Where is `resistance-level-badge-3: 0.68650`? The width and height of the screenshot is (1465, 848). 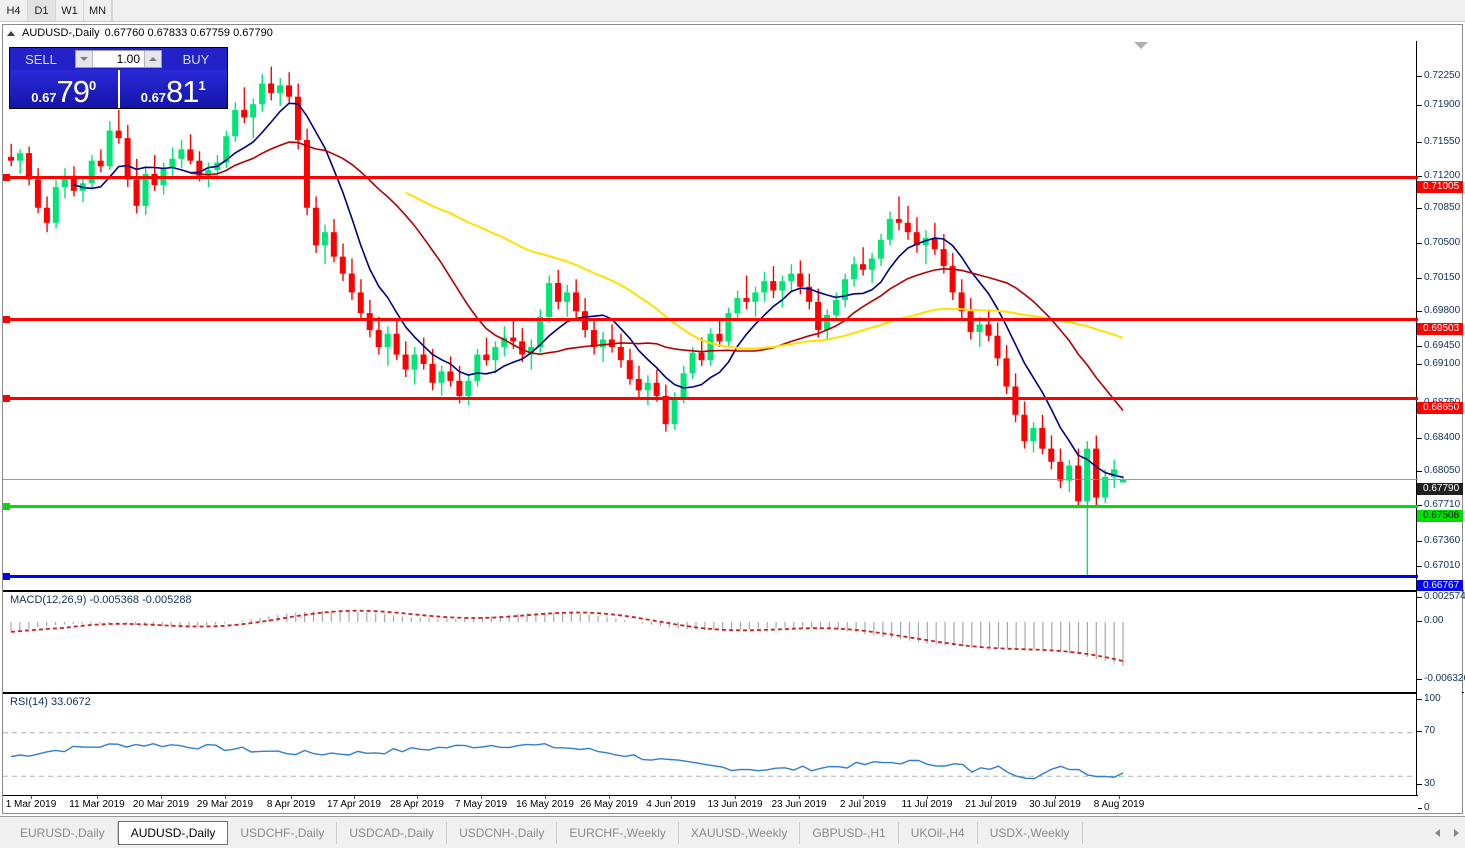
resistance-level-badge-3: 0.68650 is located at coordinates (1440, 408).